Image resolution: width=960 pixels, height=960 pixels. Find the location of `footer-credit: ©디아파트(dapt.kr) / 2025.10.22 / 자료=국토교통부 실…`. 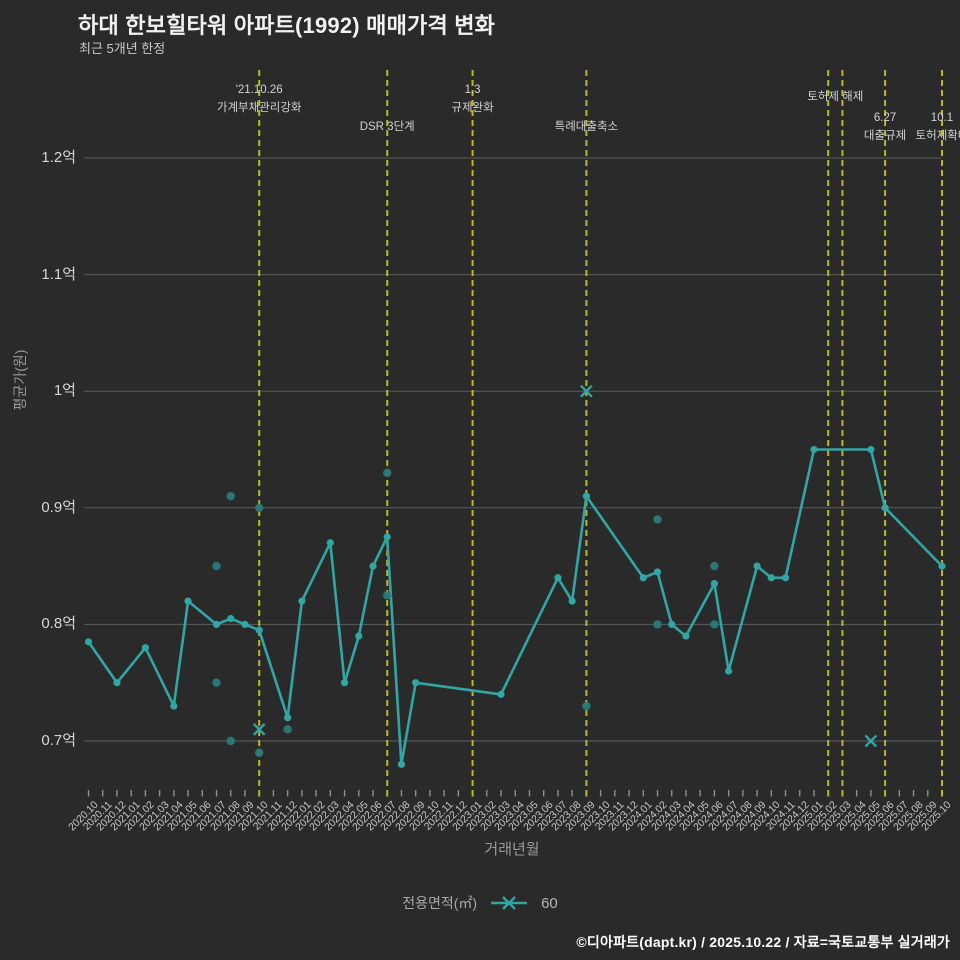

footer-credit: ©디아파트(dapt.kr) / 2025.10.22 / 자료=국토교통부 실… is located at coordinates (763, 942).